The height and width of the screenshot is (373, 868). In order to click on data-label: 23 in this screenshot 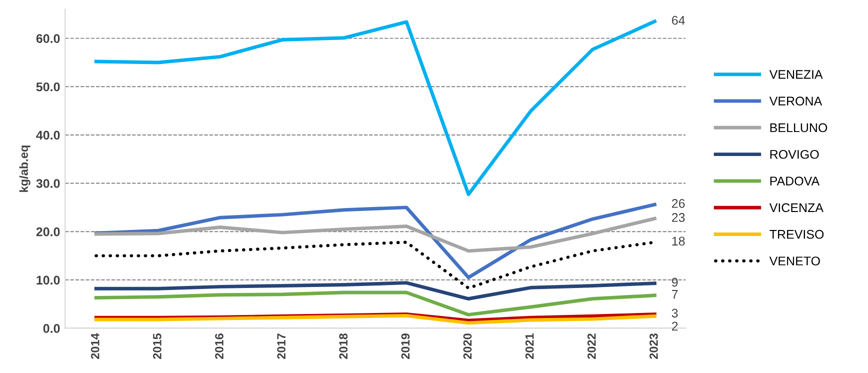, I will do `click(678, 217)`.